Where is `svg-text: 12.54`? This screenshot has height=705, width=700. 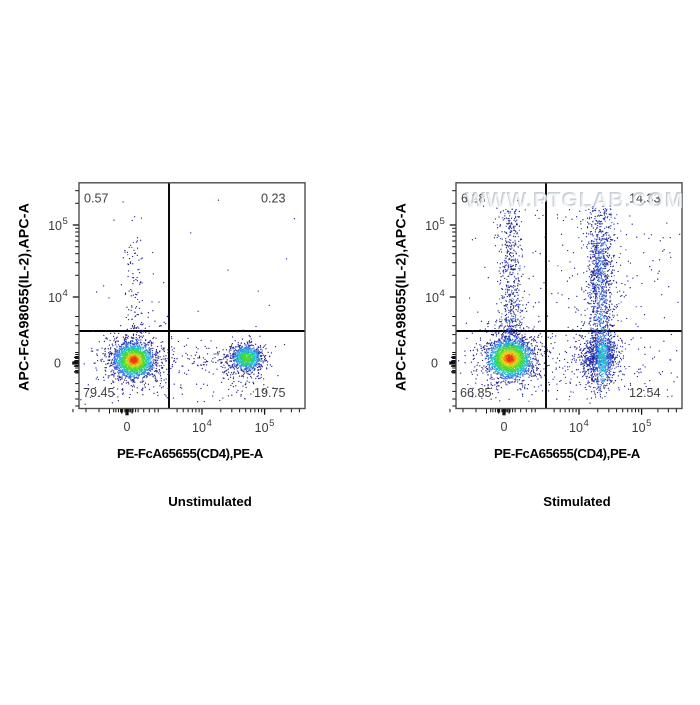 svg-text: 12.54 is located at coordinates (645, 393).